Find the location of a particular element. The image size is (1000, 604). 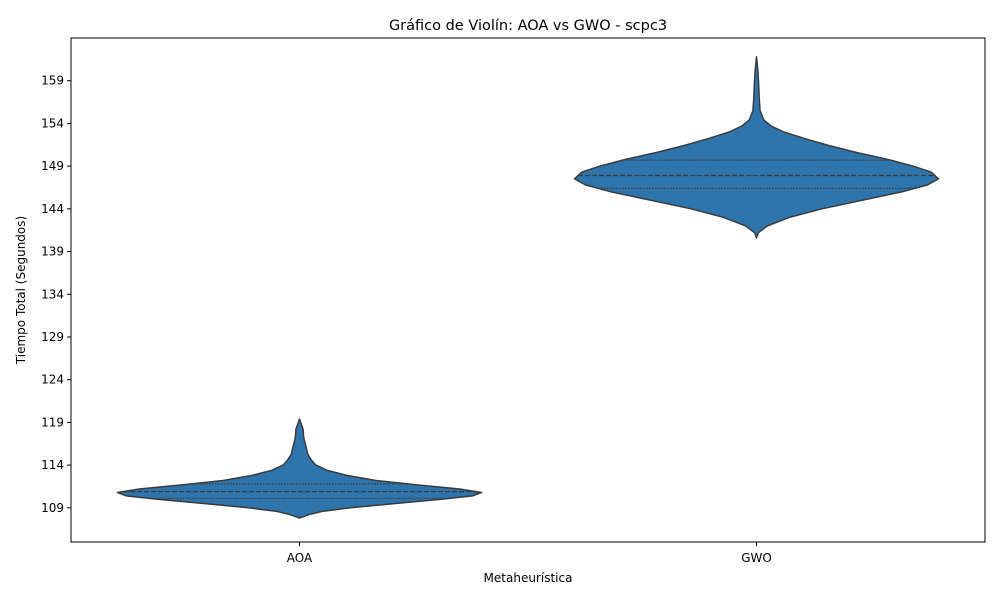

y-tick-label: 134 is located at coordinates (52, 294).